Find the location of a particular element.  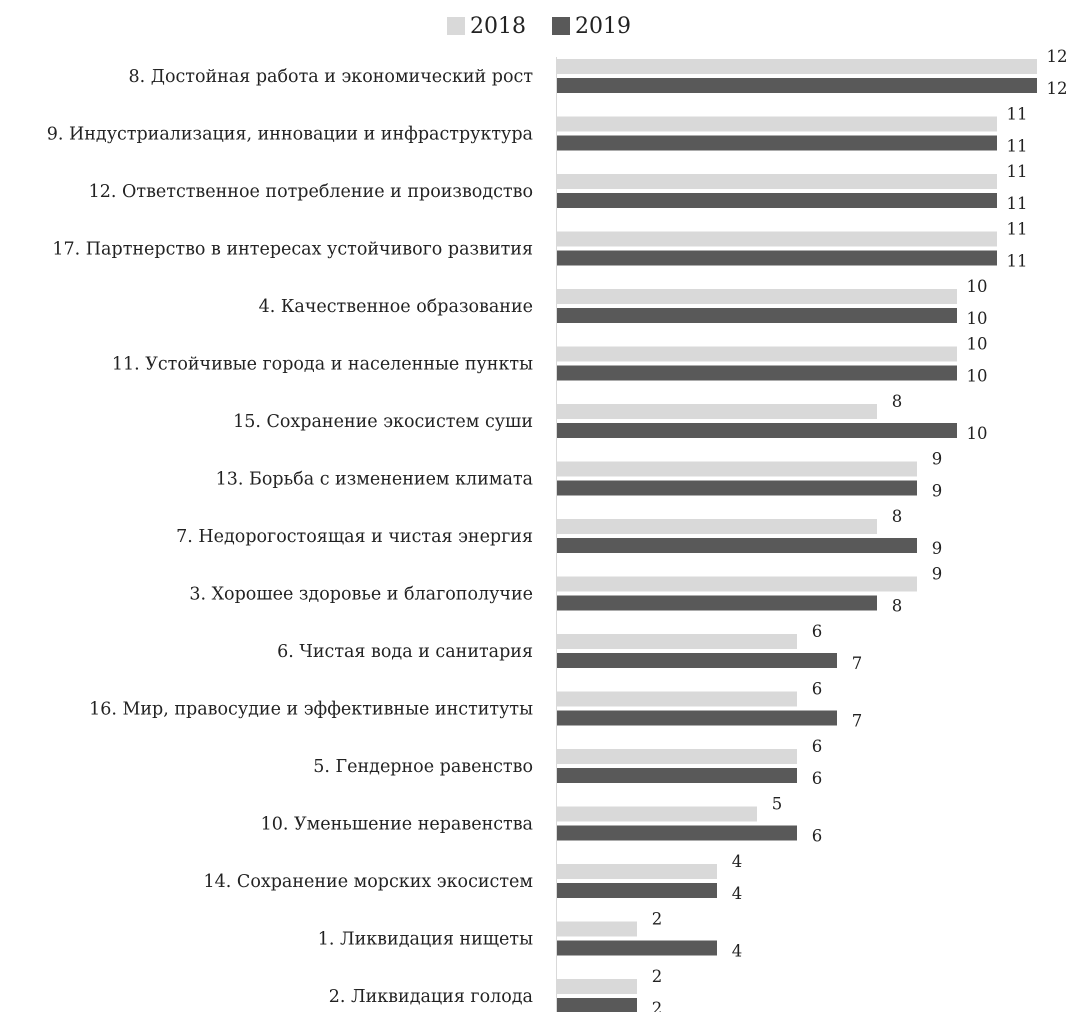

category-label: 1. Ликвидация нищеты is located at coordinates (425, 940).